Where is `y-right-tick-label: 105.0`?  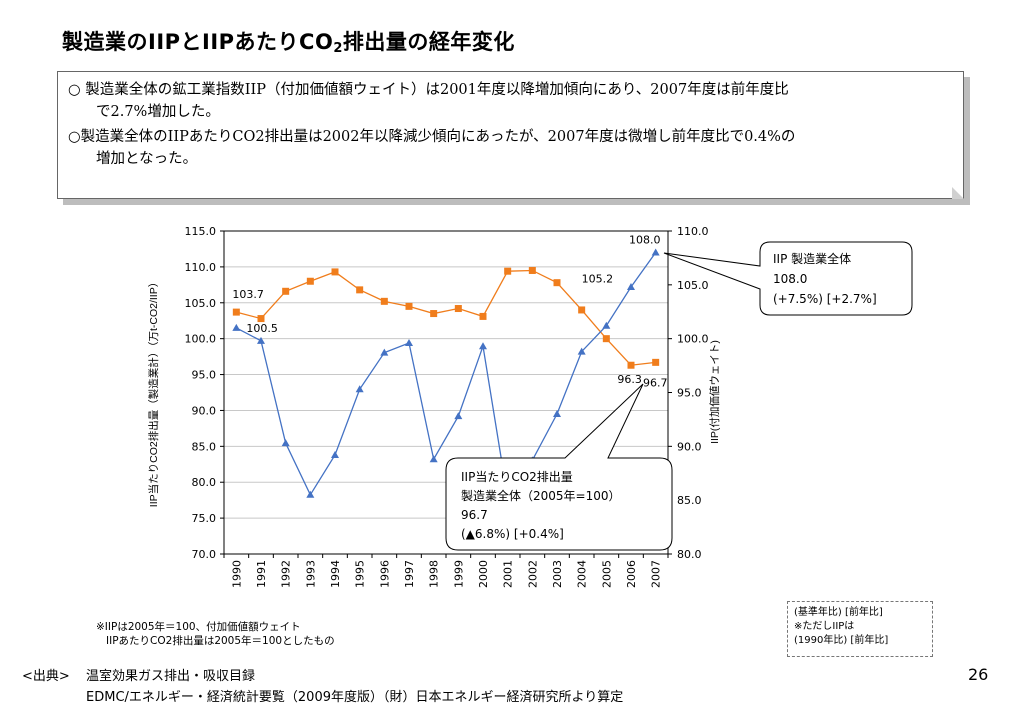
y-right-tick-label: 105.0 is located at coordinates (693, 285).